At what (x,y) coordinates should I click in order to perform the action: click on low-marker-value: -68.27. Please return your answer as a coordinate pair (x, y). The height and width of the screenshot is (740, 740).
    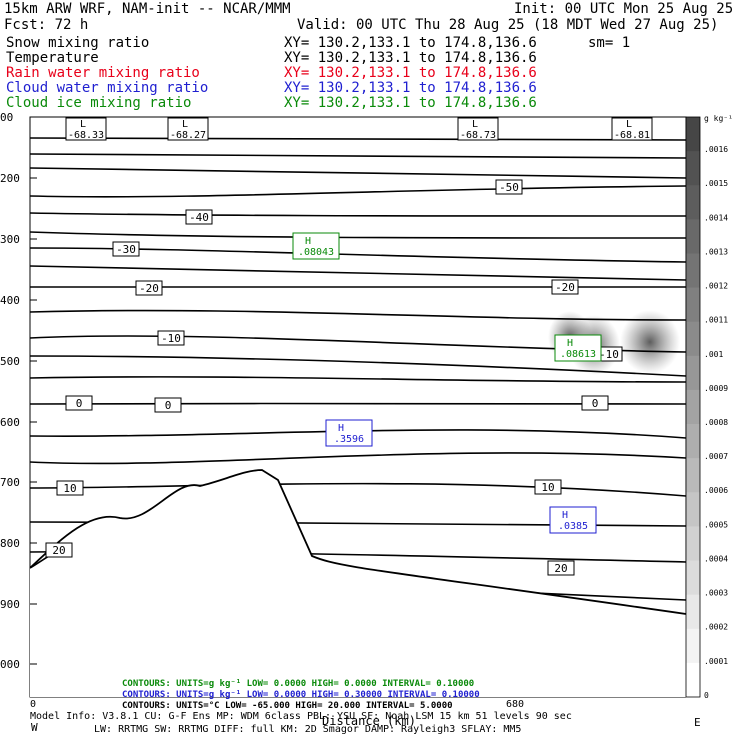
    Looking at the image, I should click on (188, 135).